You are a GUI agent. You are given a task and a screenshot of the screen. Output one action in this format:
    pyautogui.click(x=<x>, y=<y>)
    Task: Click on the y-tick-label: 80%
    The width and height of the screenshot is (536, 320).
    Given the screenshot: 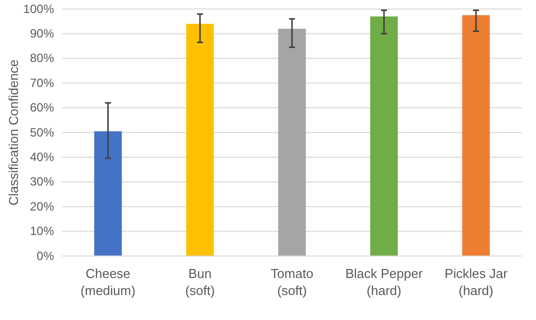 What is the action you would take?
    pyautogui.click(x=42, y=58)
    